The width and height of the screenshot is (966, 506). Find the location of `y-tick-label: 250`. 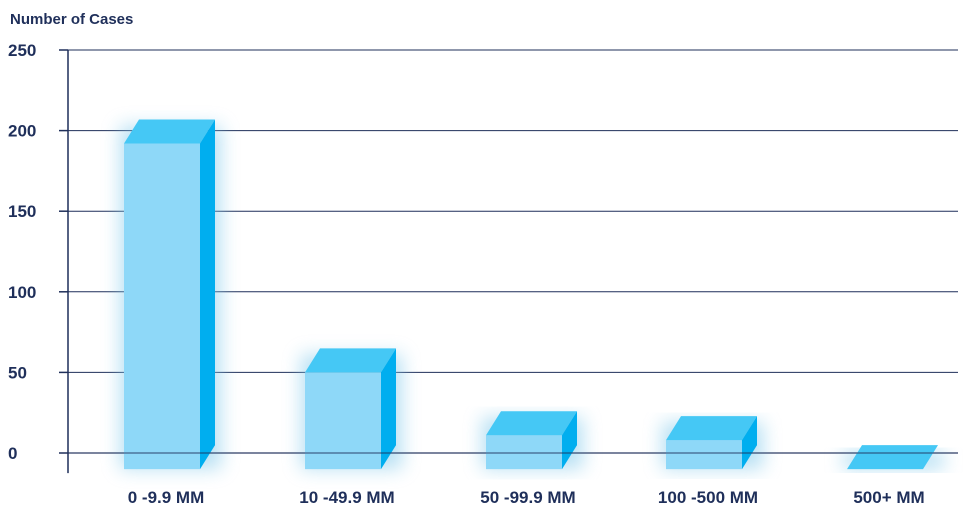

y-tick-label: 250 is located at coordinates (22, 50).